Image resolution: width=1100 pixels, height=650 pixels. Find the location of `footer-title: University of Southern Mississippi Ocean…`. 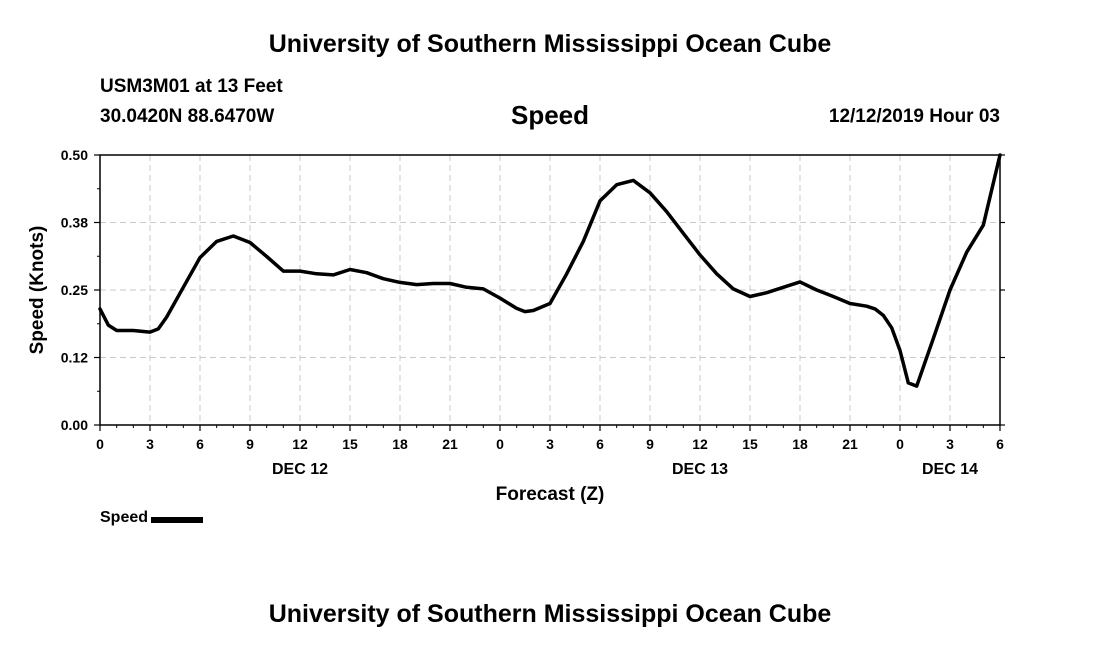

footer-title: University of Southern Mississippi Ocean… is located at coordinates (550, 614).